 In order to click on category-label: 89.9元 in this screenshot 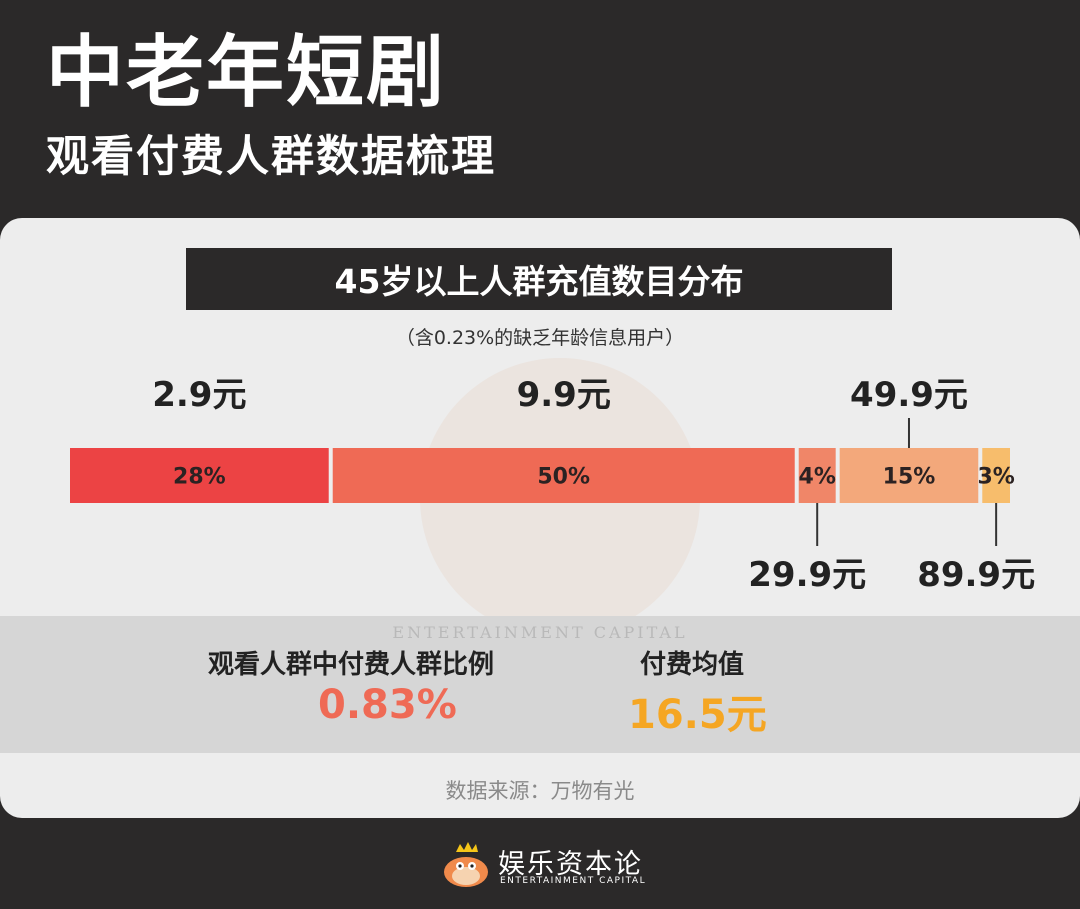, I will do `click(976, 575)`.